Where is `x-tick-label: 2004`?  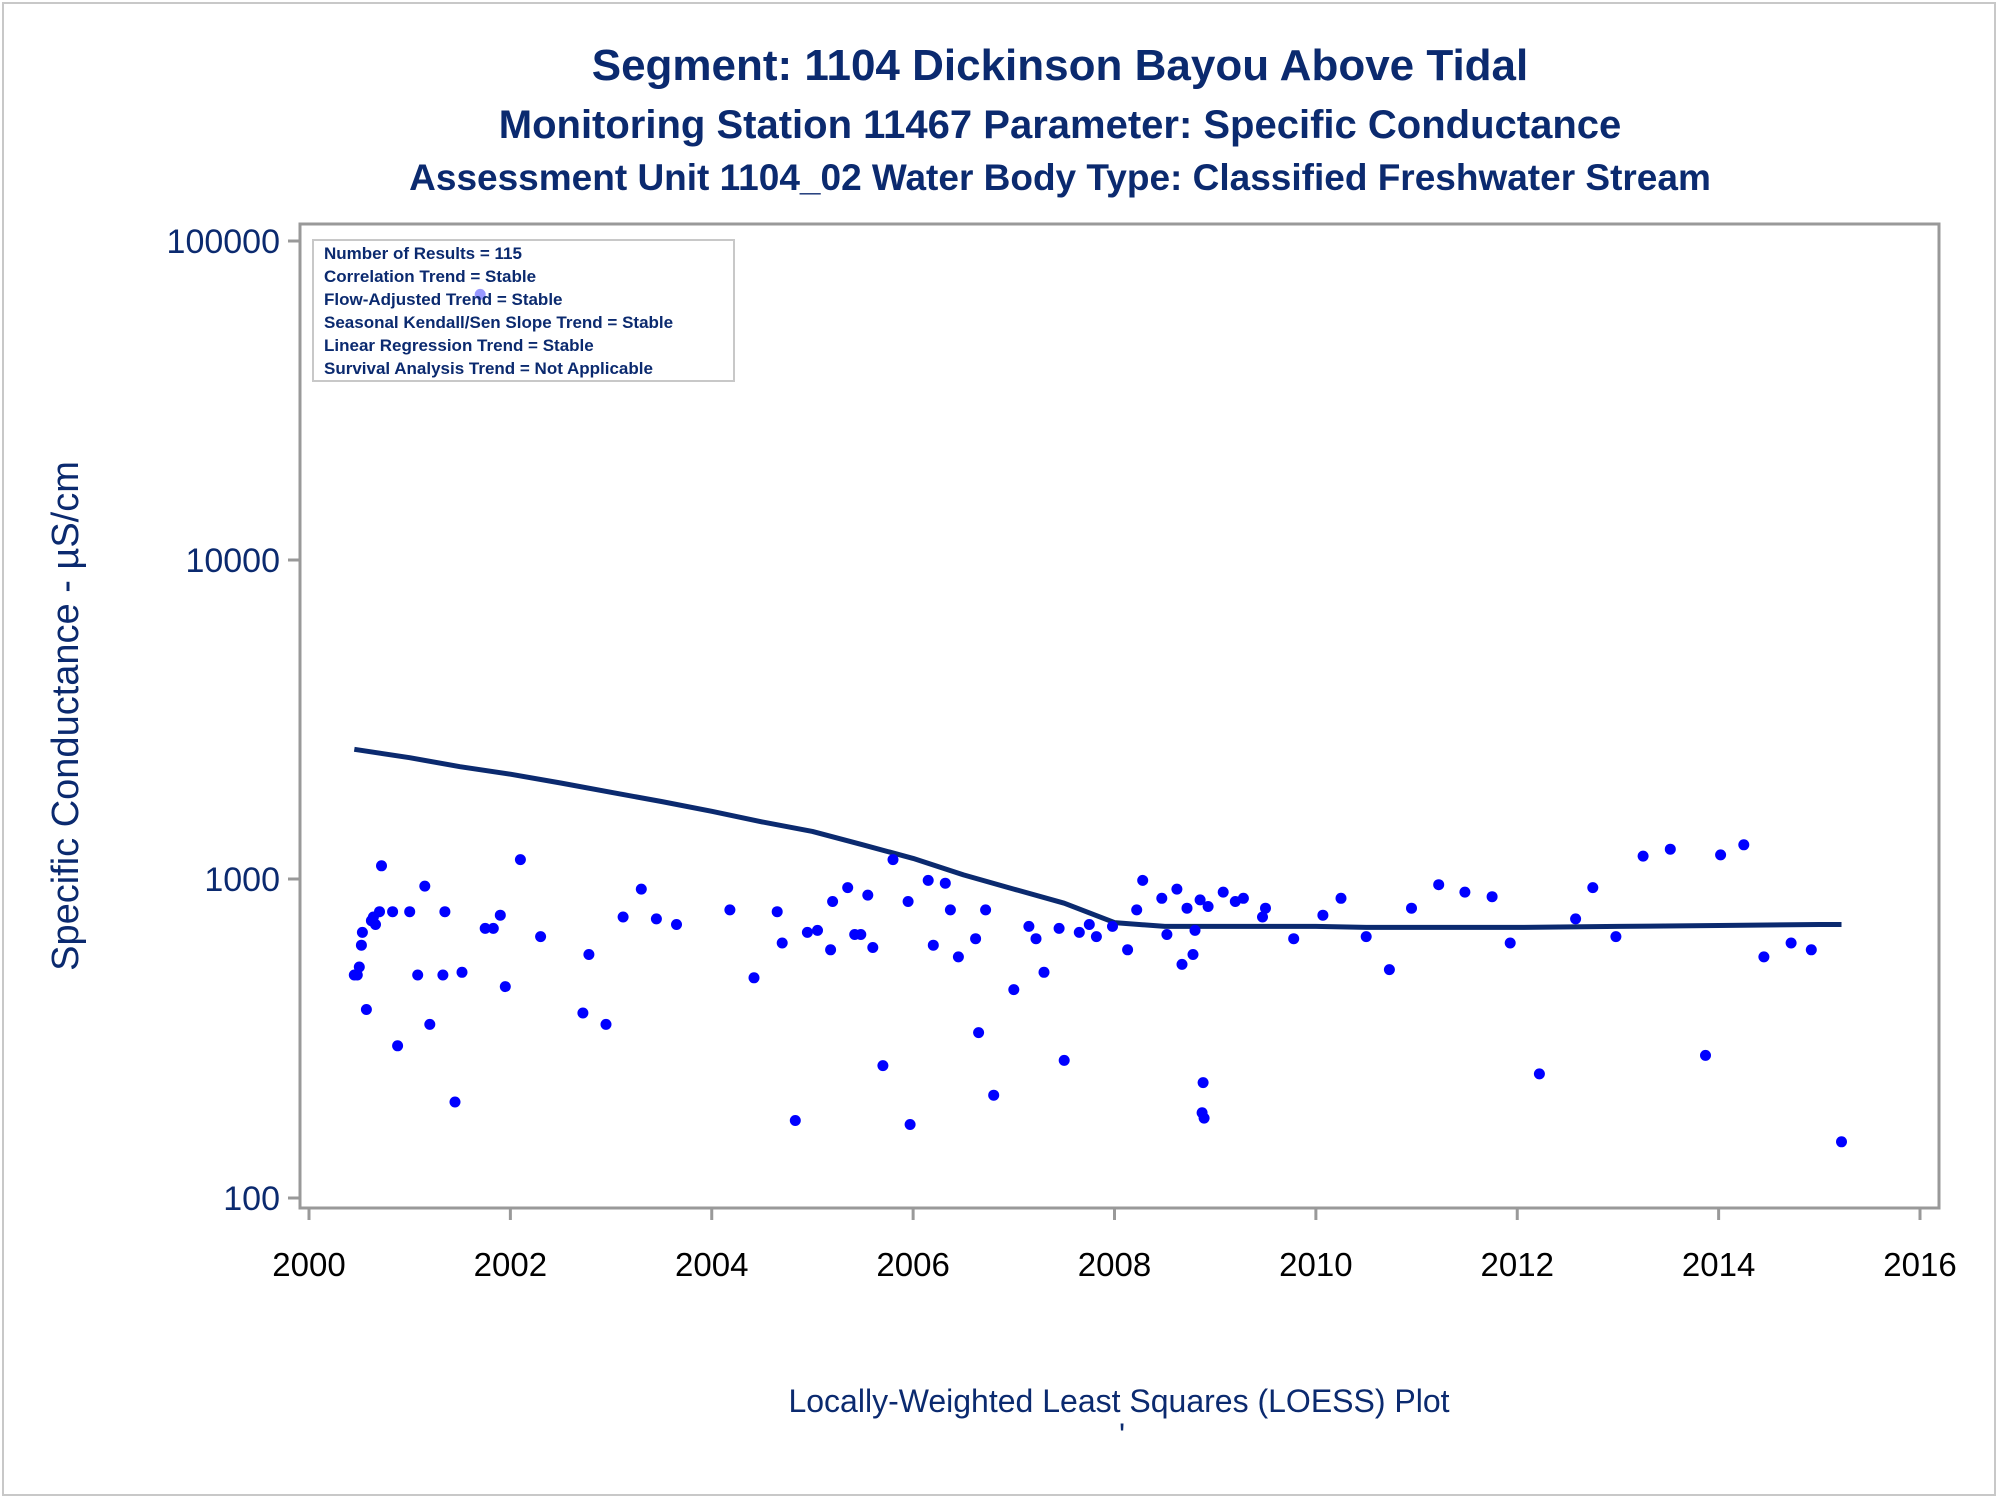
x-tick-label: 2004 is located at coordinates (711, 1264).